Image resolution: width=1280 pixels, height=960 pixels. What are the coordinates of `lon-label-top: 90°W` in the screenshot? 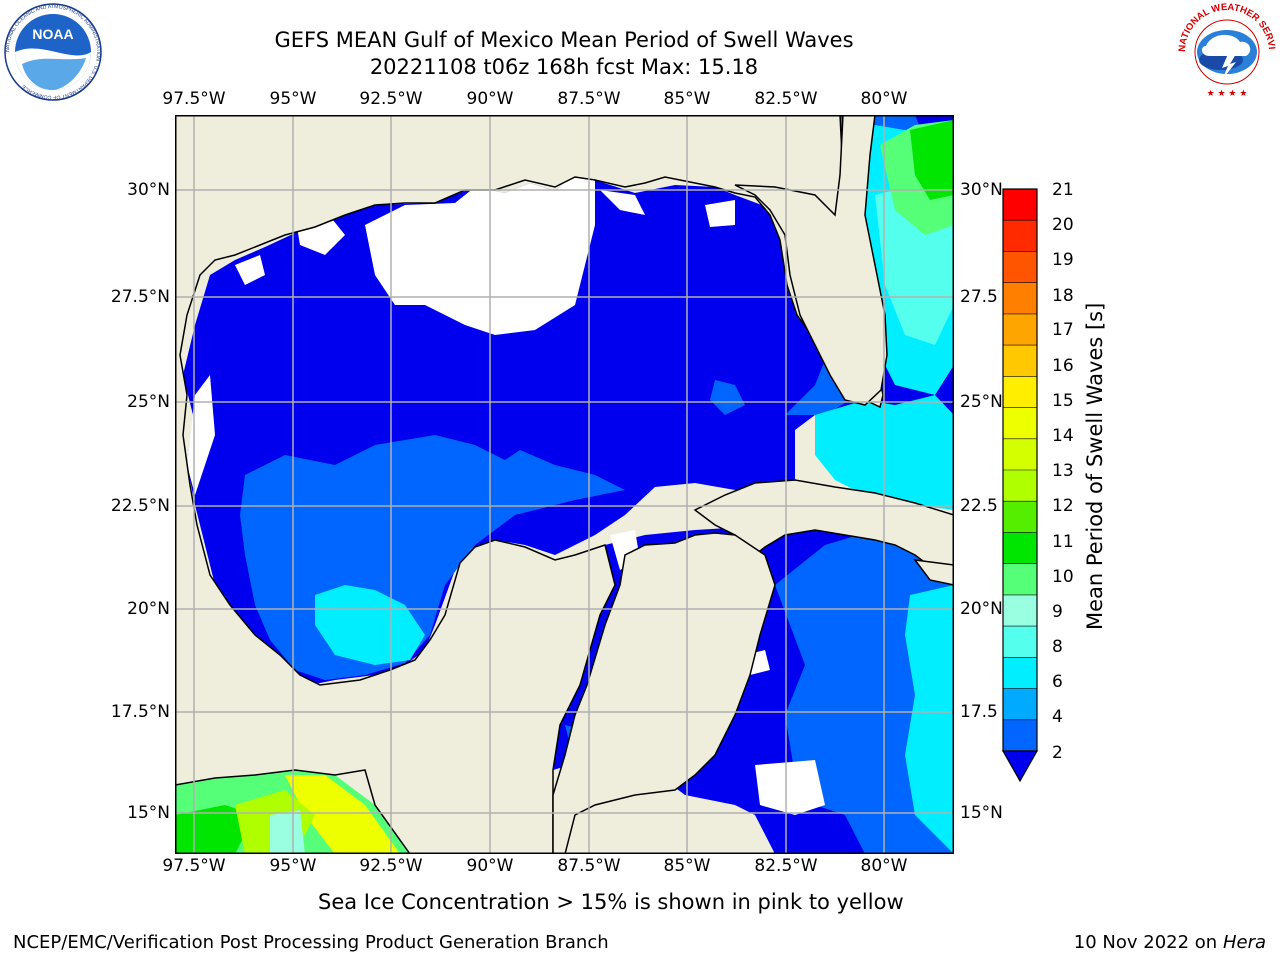 It's located at (490, 99).